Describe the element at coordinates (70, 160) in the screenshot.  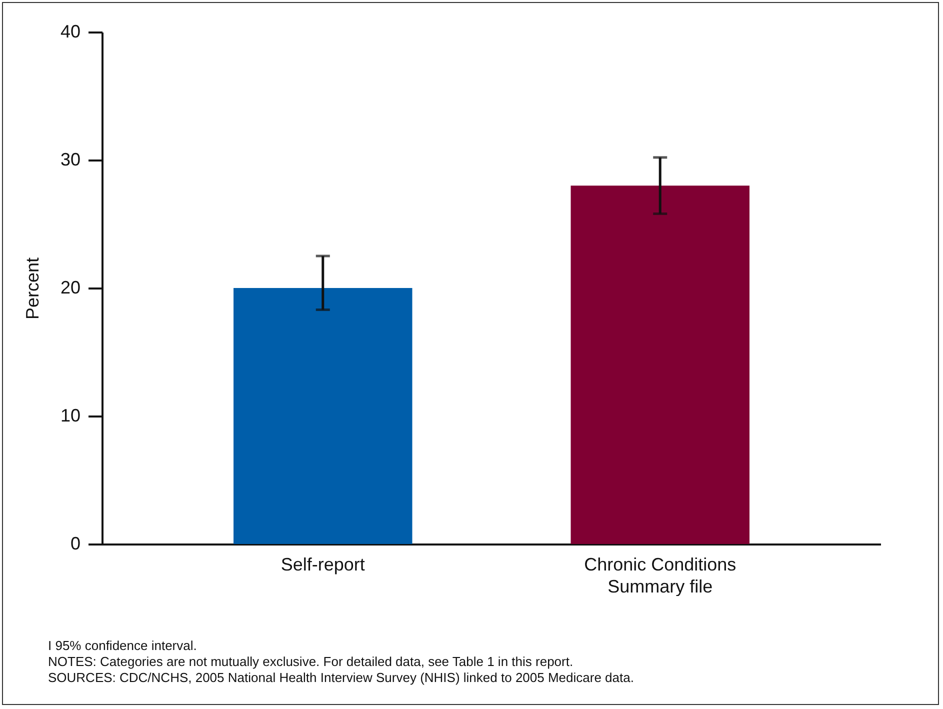
I see `y-tick-label: 30` at that location.